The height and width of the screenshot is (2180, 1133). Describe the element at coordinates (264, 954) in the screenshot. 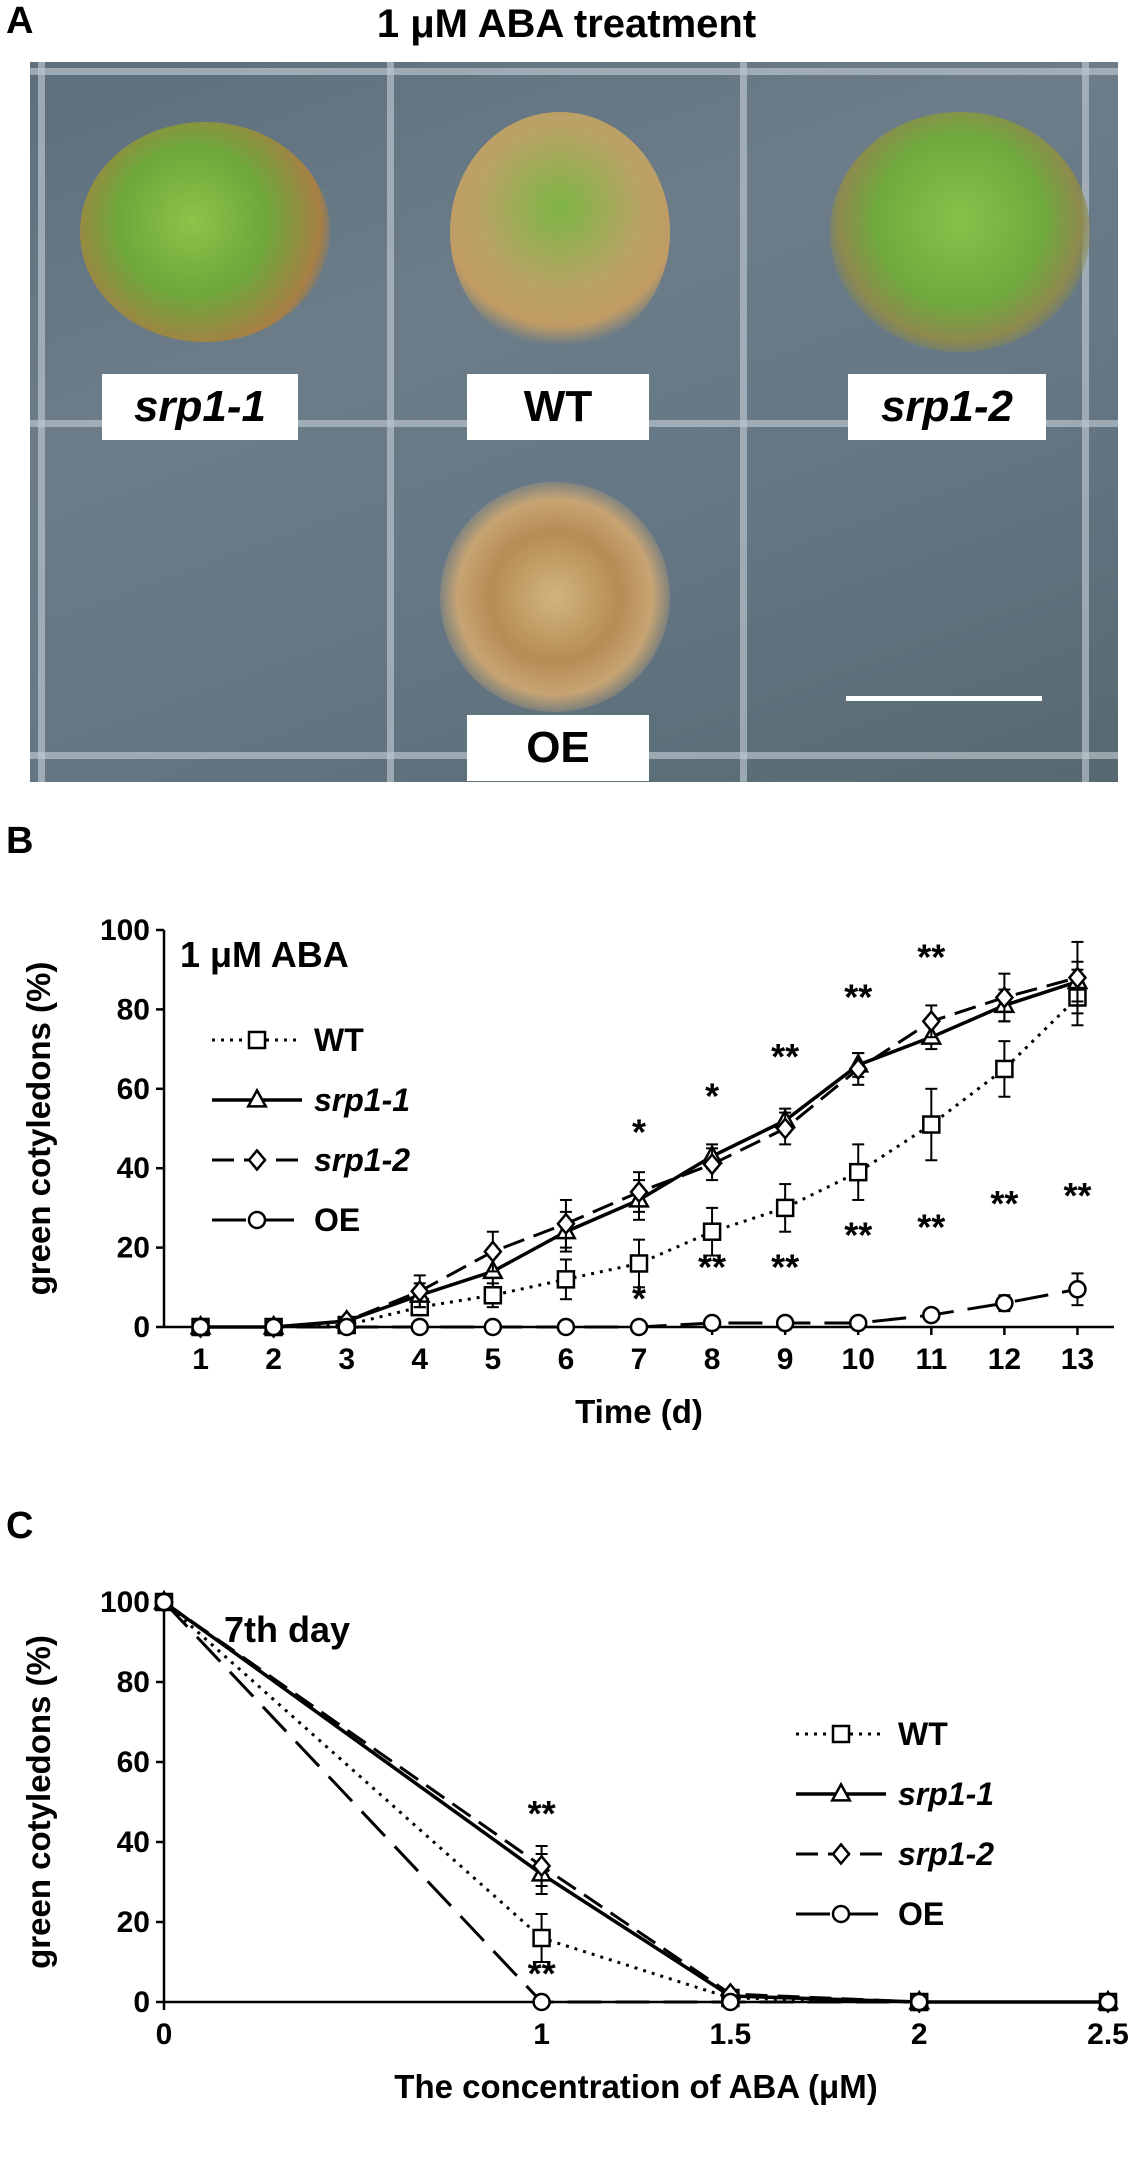

I see `chart-annotation: 1 μM ABA` at that location.